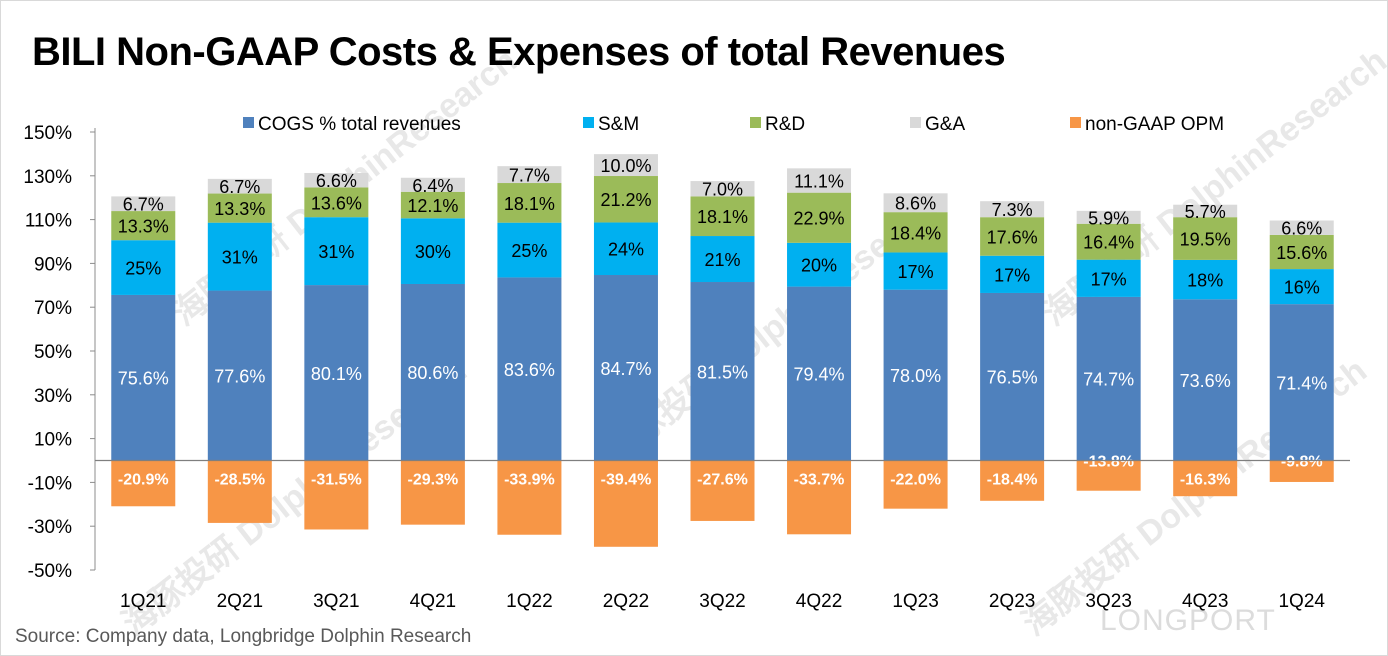  What do you see at coordinates (143, 601) in the screenshot?
I see `x-tick-label: 1Q21` at bounding box center [143, 601].